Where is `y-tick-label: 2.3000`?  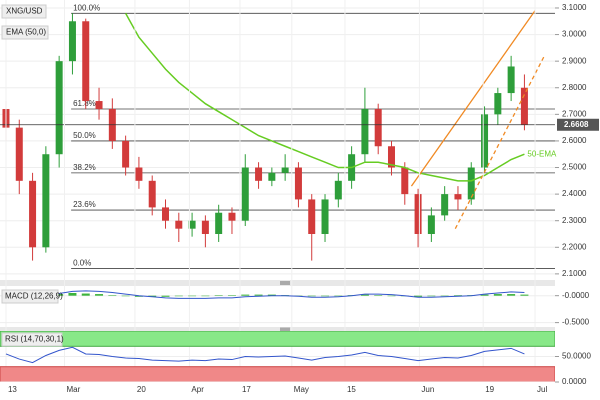 y-tick-label: 2.3000 is located at coordinates (574, 220).